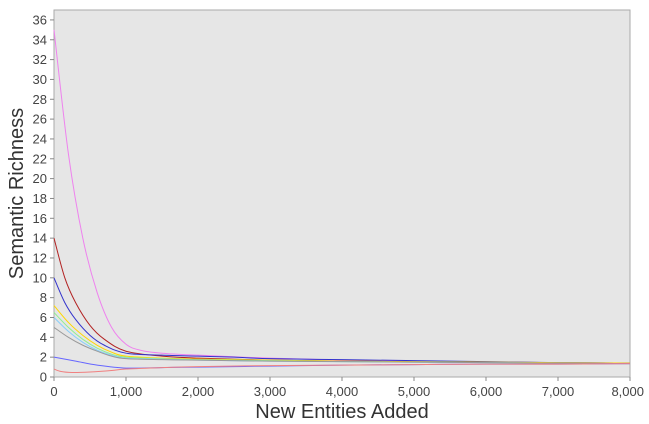  Describe the element at coordinates (40, 277) in the screenshot. I see `y-tick-label: 10` at that location.